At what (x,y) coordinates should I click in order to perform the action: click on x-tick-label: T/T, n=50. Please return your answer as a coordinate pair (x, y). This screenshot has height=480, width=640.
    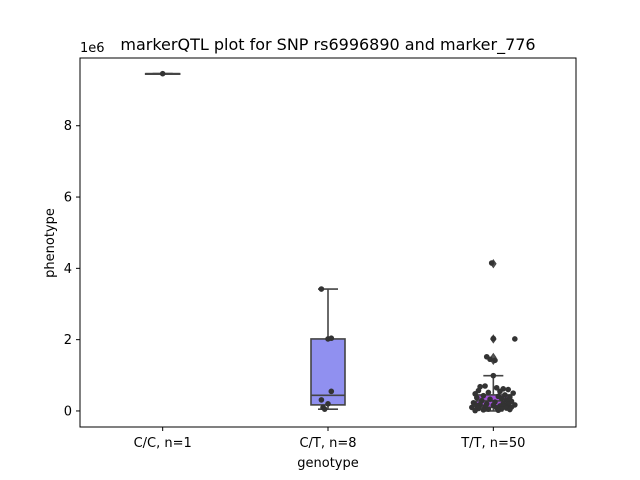
    Looking at the image, I should click on (492, 443).